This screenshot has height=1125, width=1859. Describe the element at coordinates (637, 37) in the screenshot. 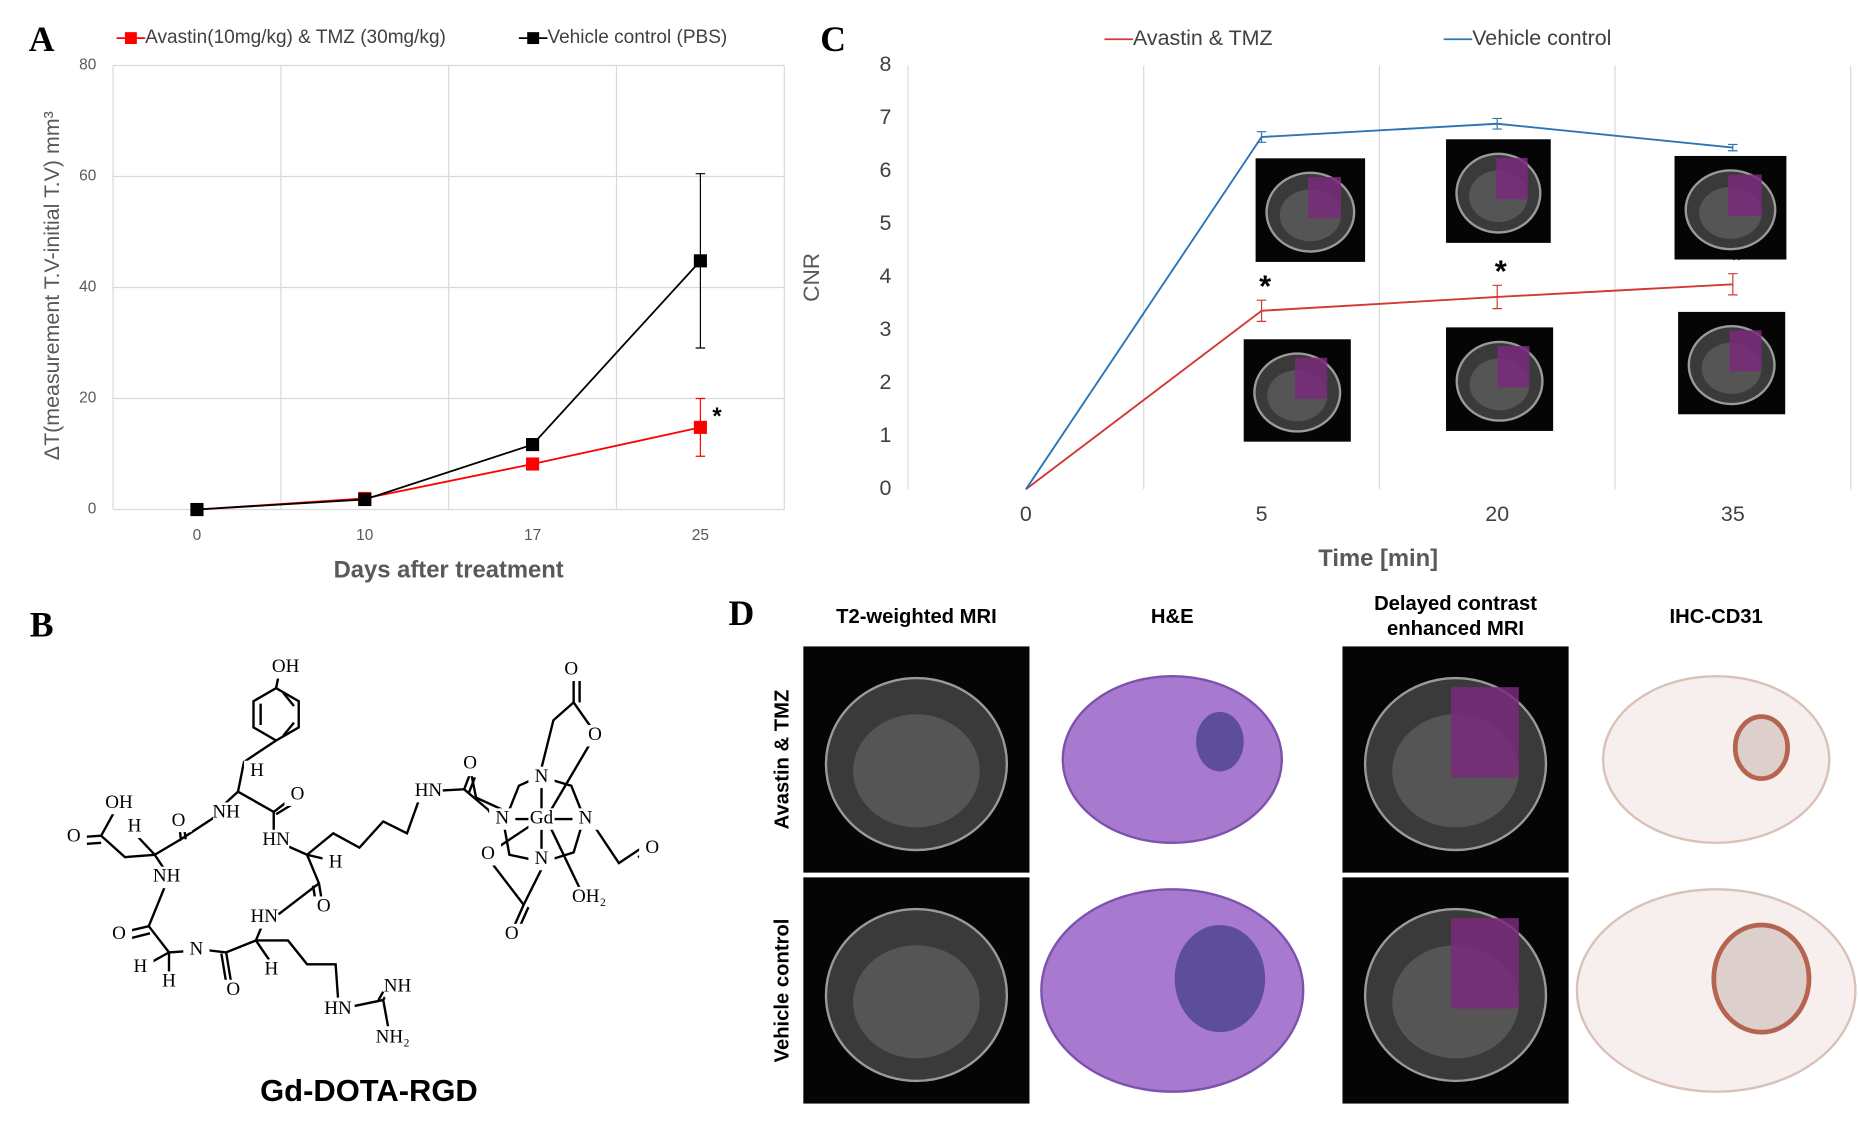

I see `legend-label: Vehicle control (PBS)` at that location.